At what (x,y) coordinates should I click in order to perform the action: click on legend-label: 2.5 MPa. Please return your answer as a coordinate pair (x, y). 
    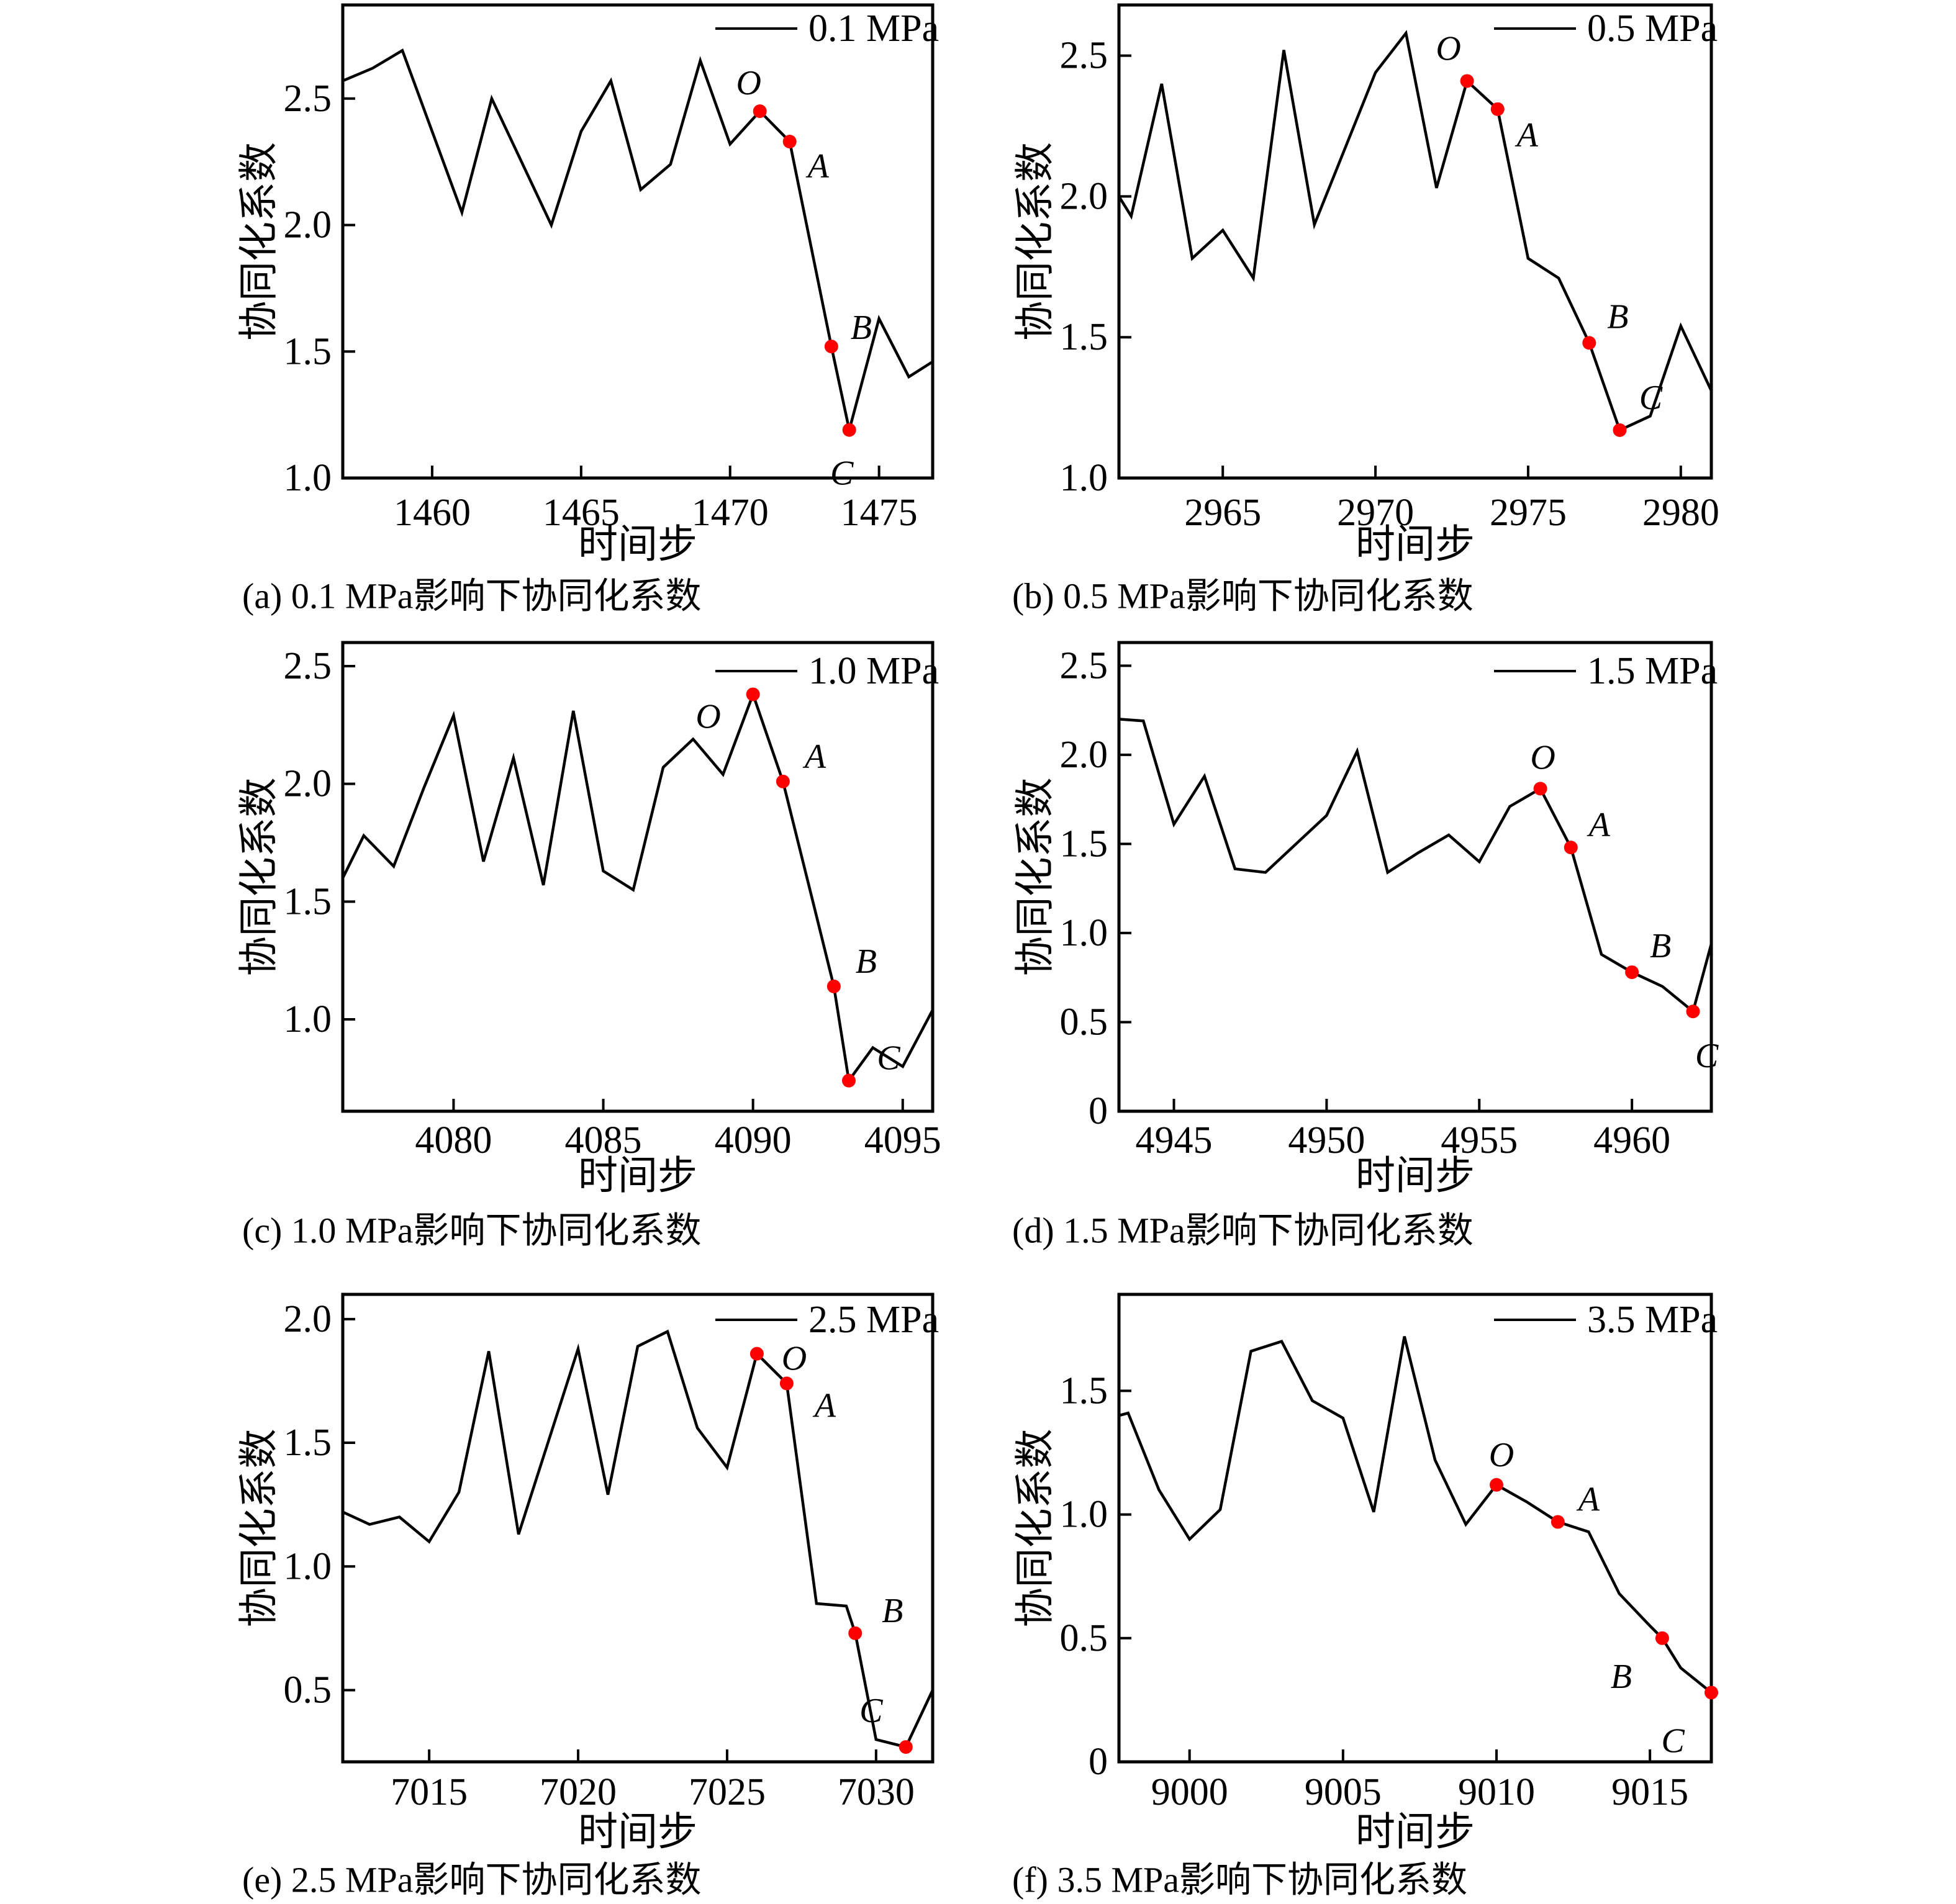
    Looking at the image, I should click on (873, 1320).